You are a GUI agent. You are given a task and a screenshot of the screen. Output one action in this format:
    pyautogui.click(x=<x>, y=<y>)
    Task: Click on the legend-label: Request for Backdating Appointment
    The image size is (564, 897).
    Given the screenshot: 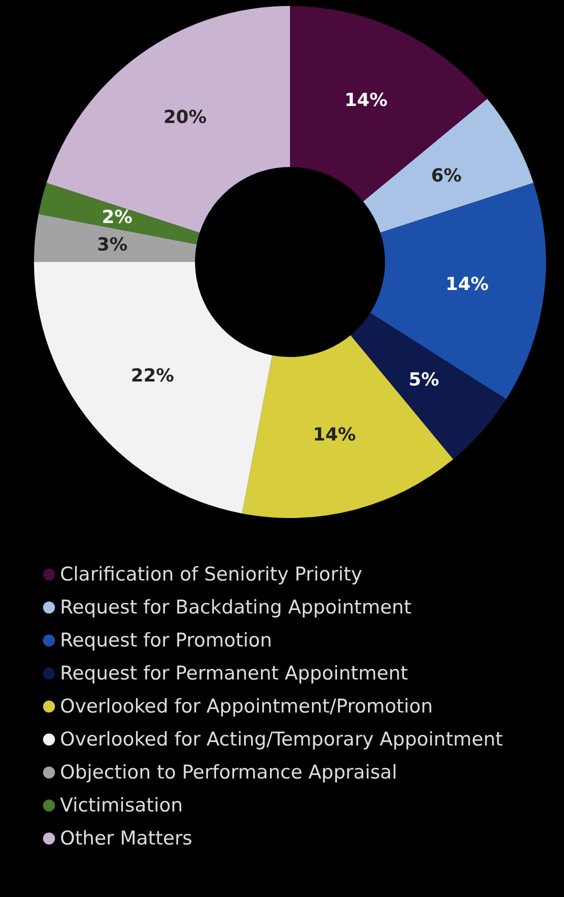 What is the action you would take?
    pyautogui.click(x=236, y=607)
    